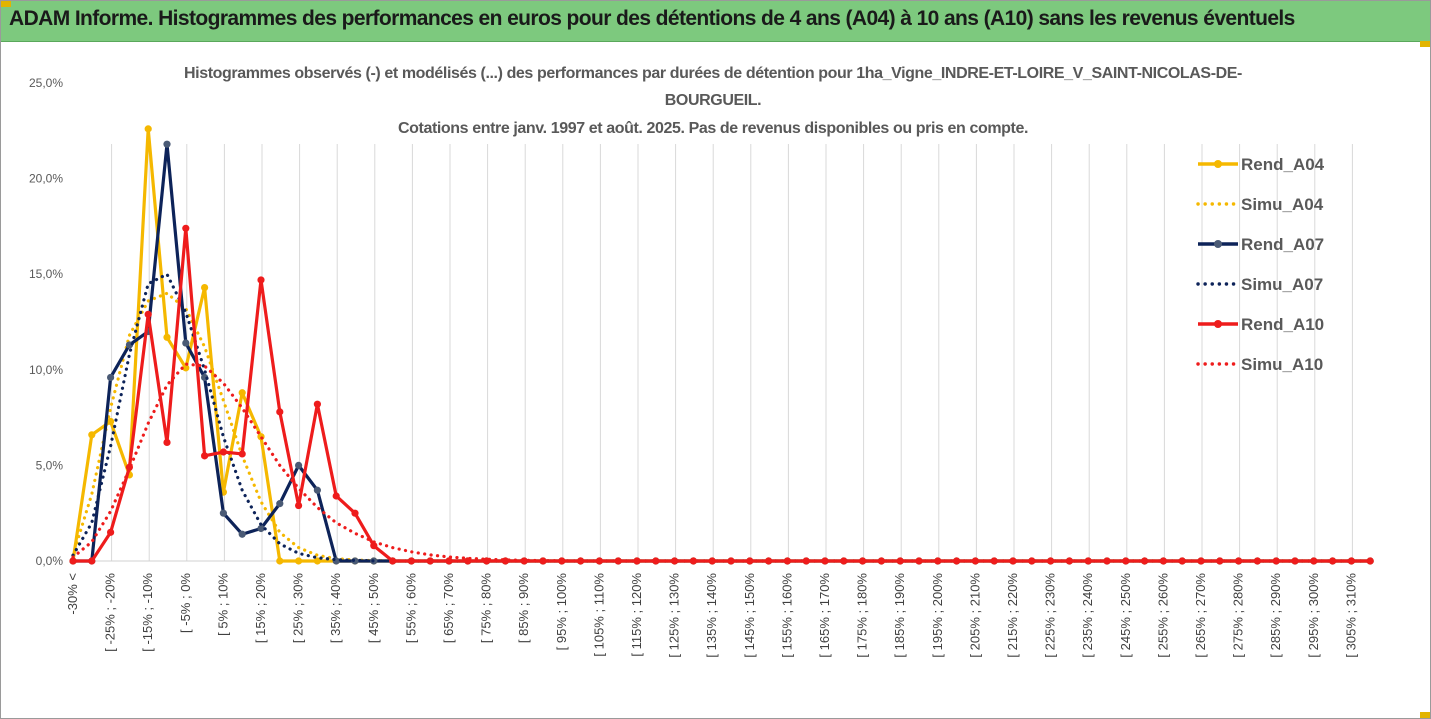 The image size is (1431, 719). Describe the element at coordinates (674, 615) in the screenshot. I see `x-tick-label: [ 125% ; 130%` at that location.